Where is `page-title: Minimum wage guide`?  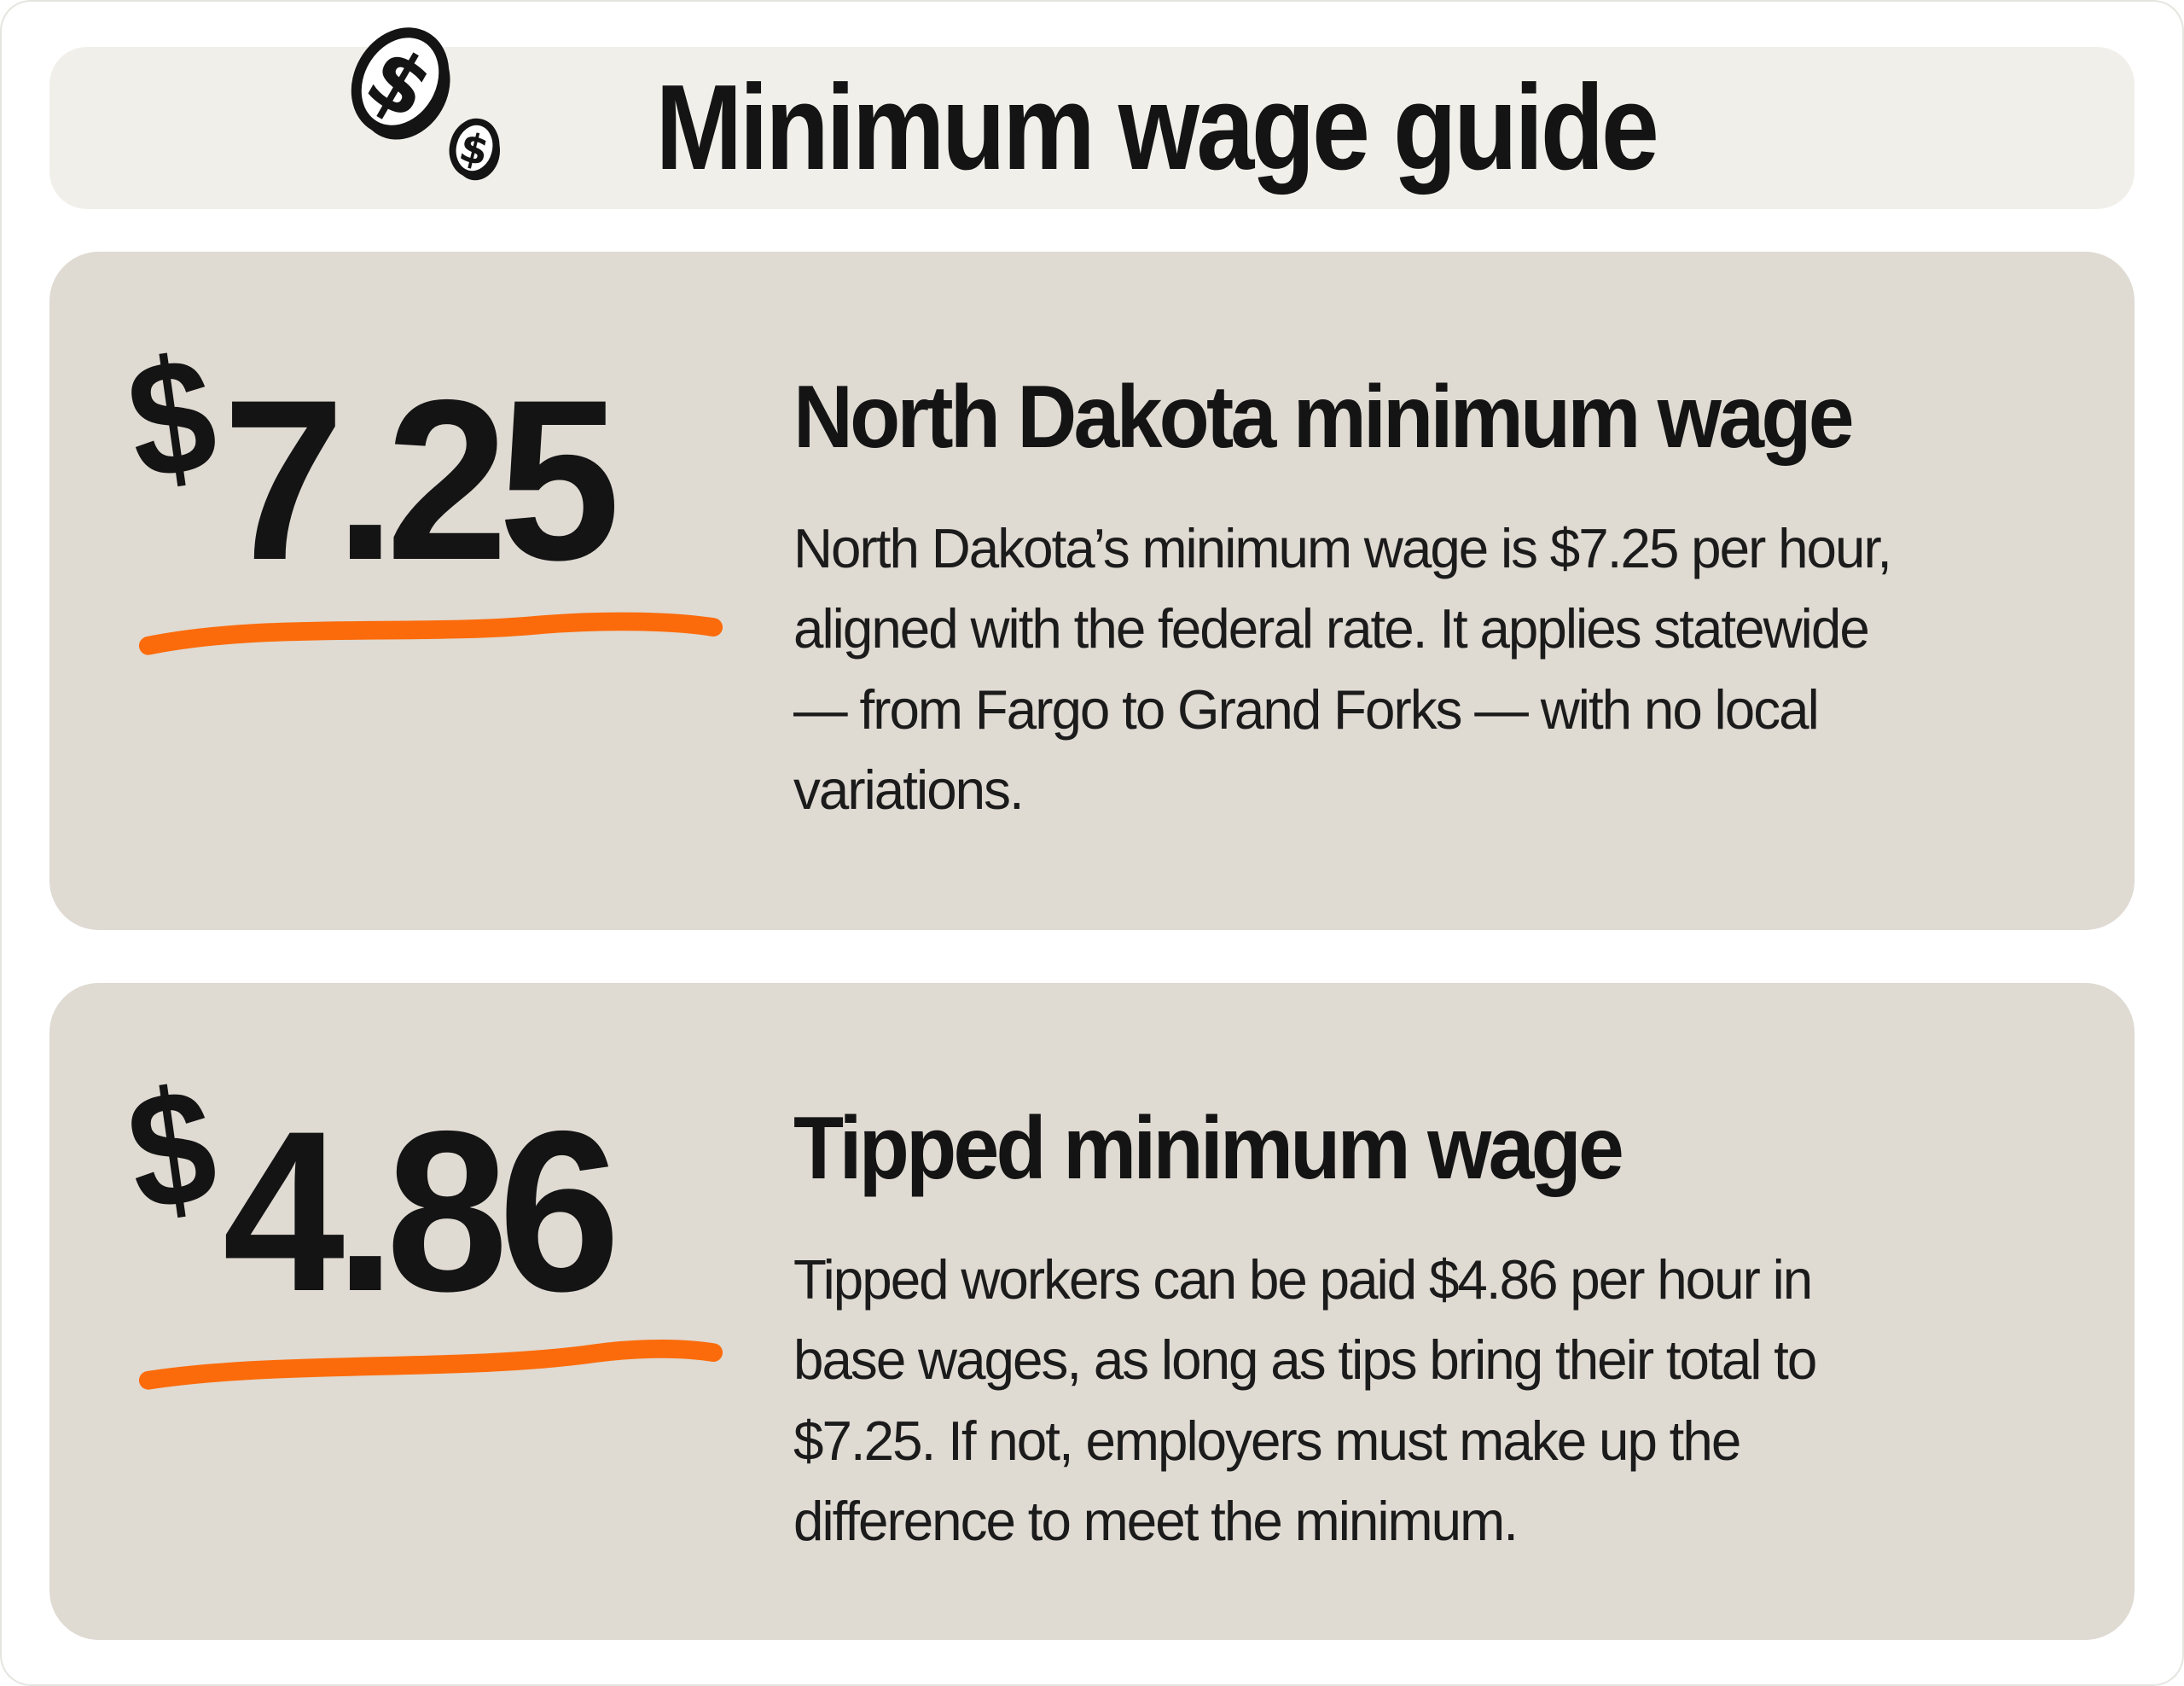
page-title: Minimum wage guide is located at coordinates (1157, 127).